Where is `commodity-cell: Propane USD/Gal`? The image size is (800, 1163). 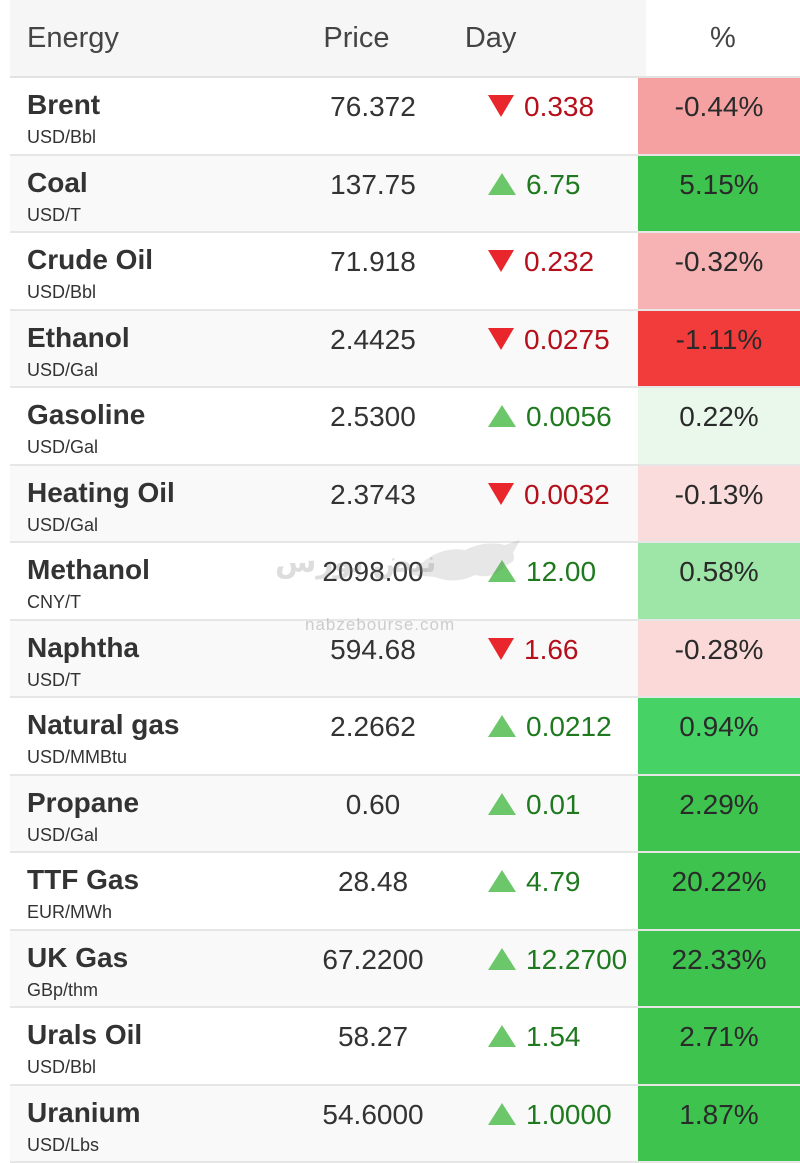
commodity-cell: Propane USD/Gal is located at coordinates (154, 814).